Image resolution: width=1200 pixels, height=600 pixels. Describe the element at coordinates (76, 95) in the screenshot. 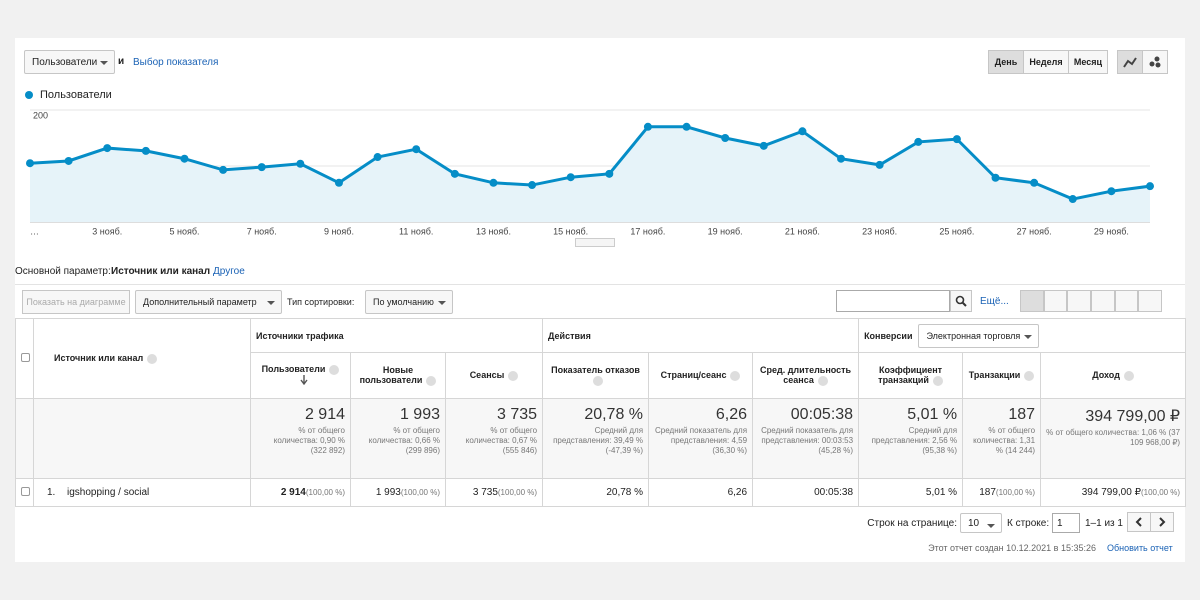

I see `legend-label: Пользователи` at that location.